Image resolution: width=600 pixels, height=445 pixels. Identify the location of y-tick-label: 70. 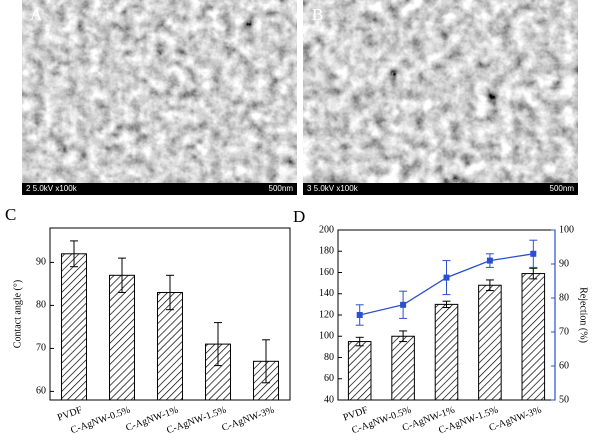
(41, 348).